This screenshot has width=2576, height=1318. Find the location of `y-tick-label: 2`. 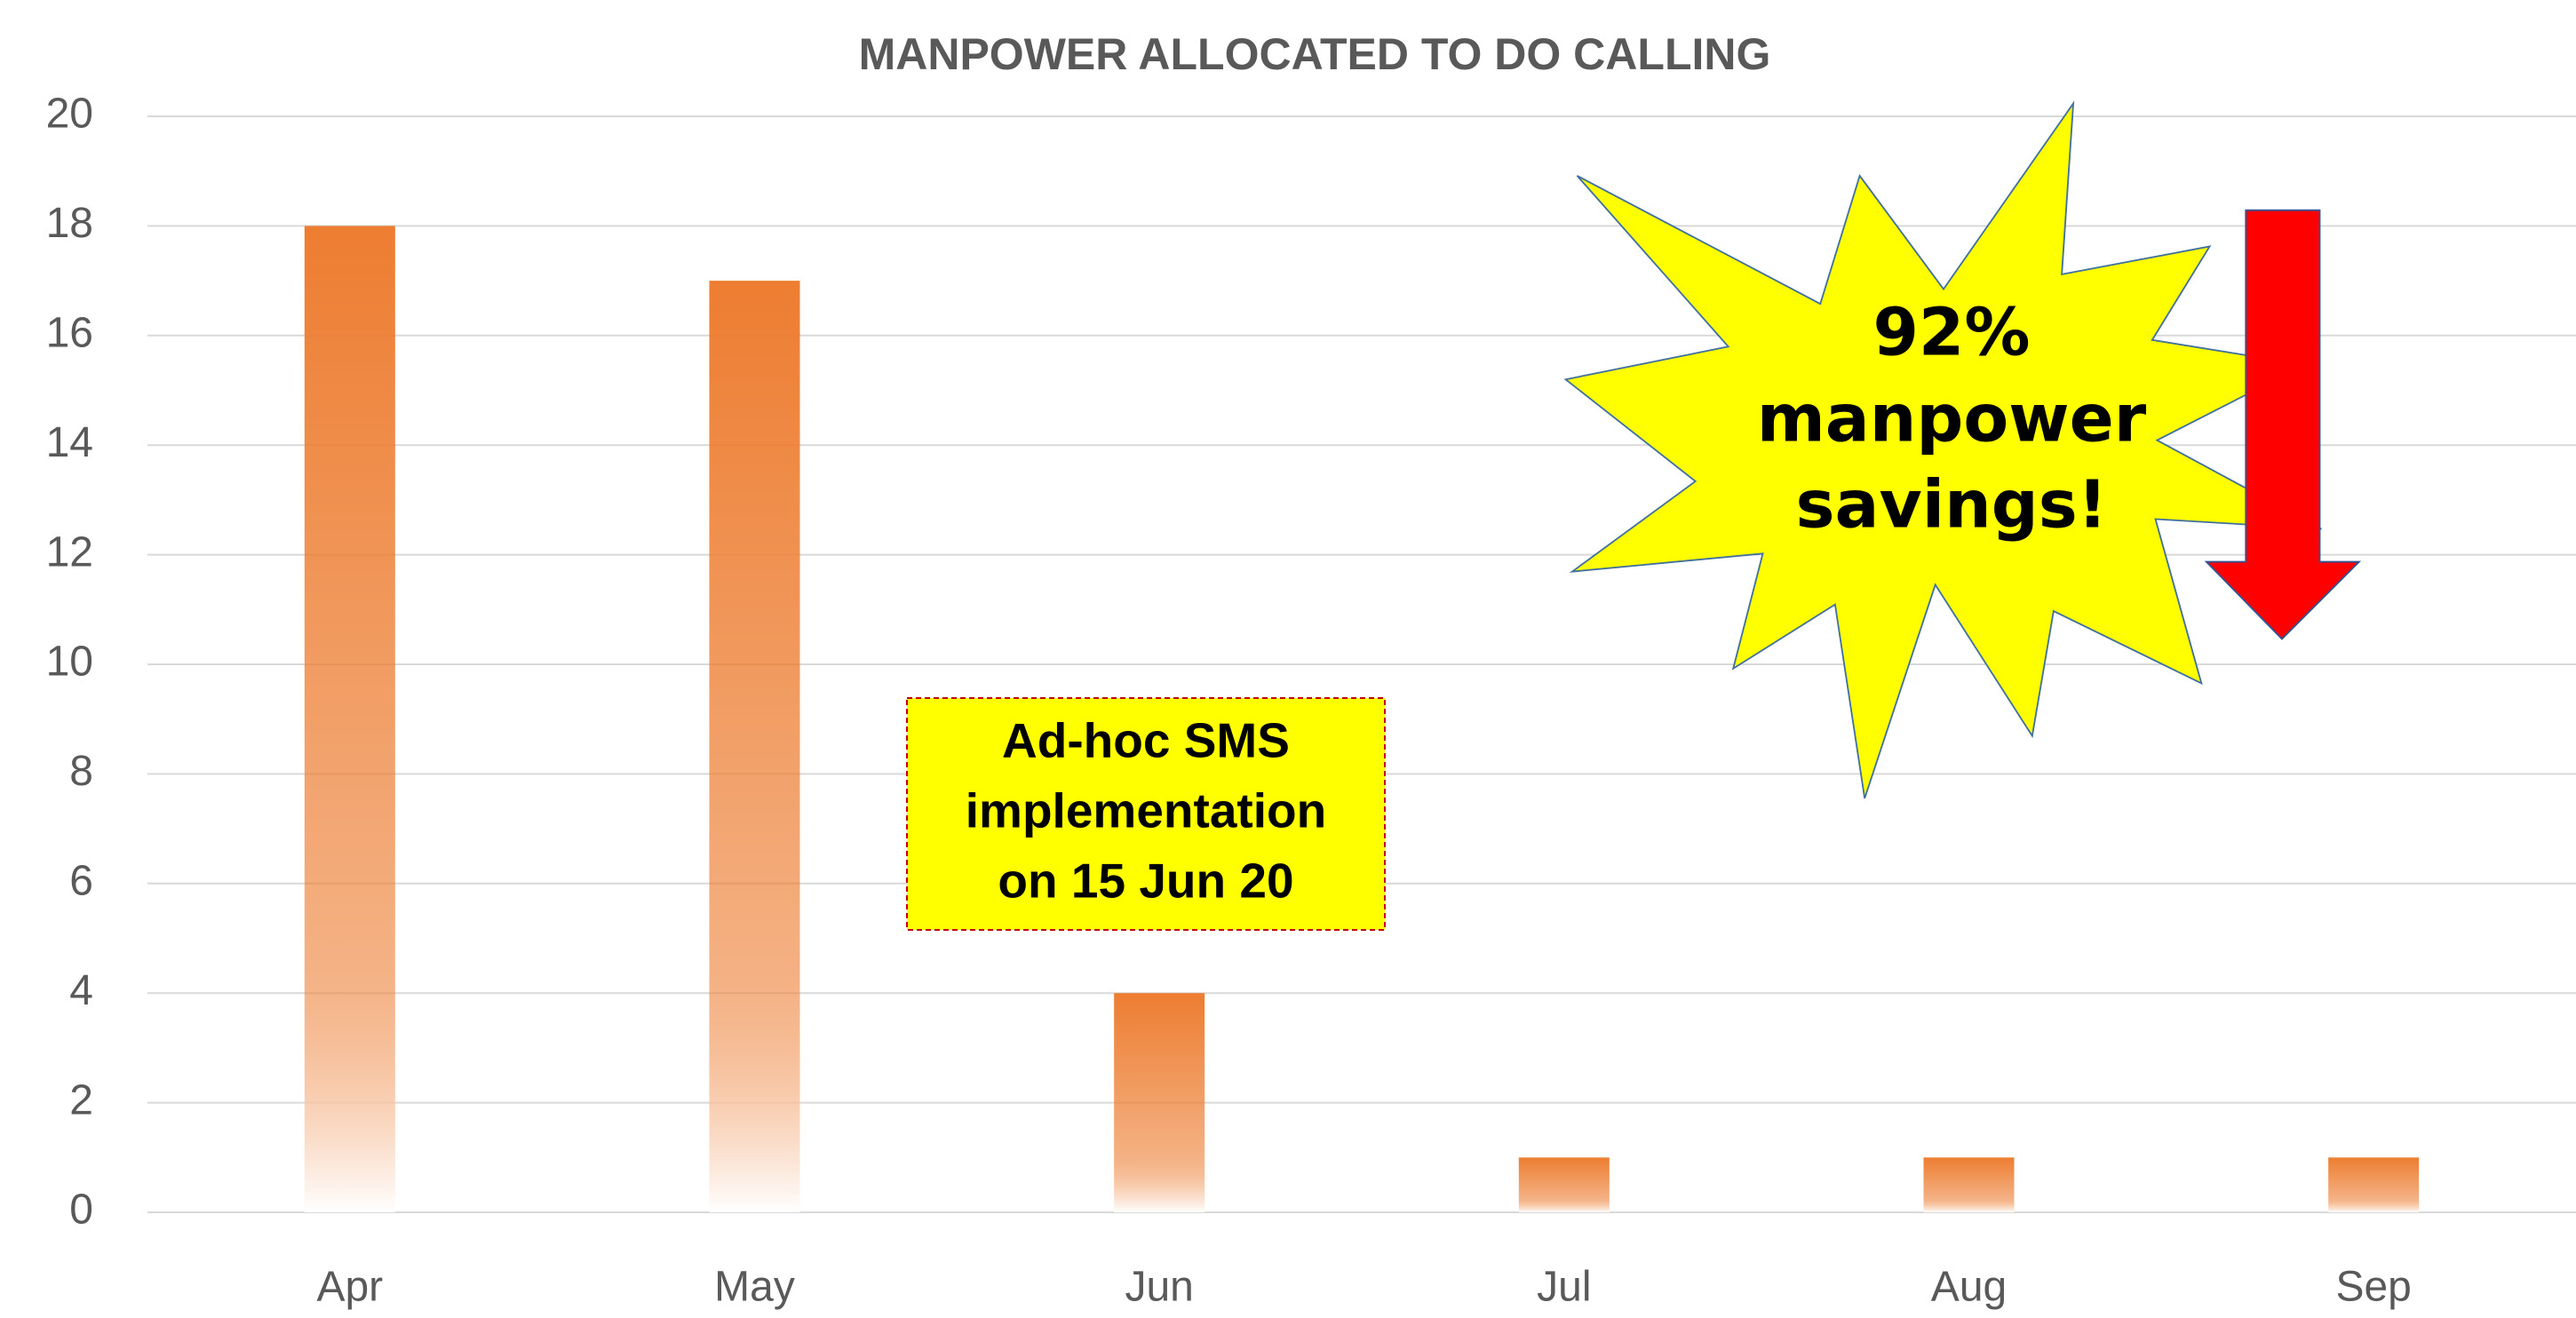

y-tick-label: 2 is located at coordinates (81, 1099).